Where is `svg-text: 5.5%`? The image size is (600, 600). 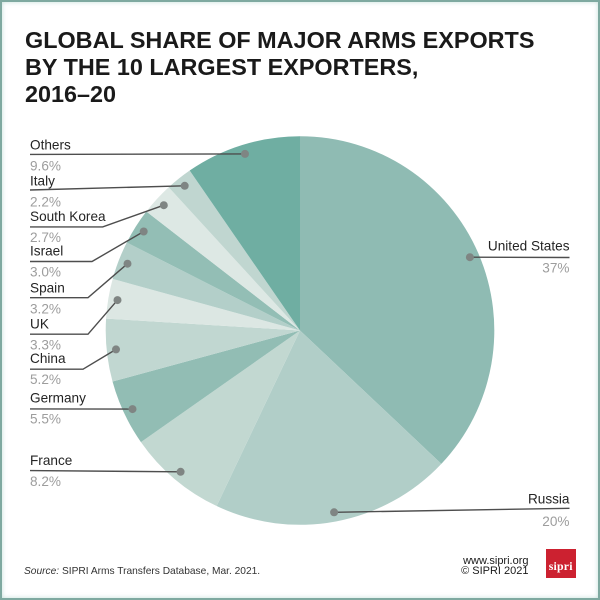 svg-text: 5.5% is located at coordinates (45, 419).